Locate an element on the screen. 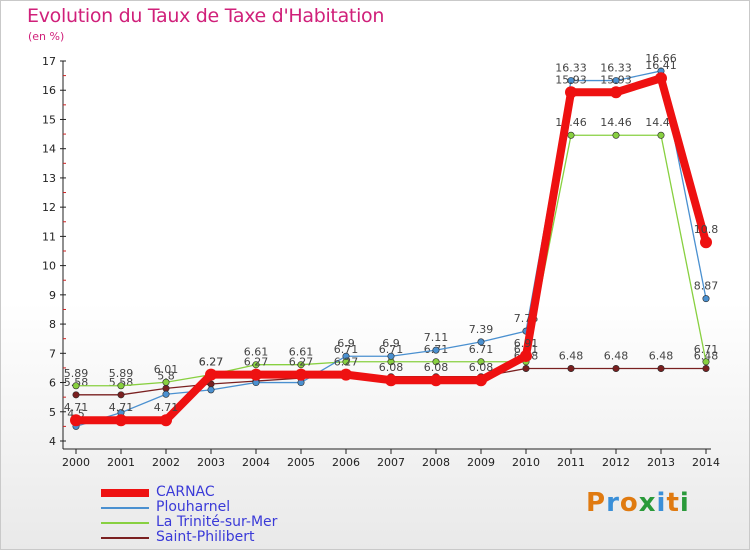 This screenshot has height=550, width=750. y-tick-label: 9 is located at coordinates (52, 295).